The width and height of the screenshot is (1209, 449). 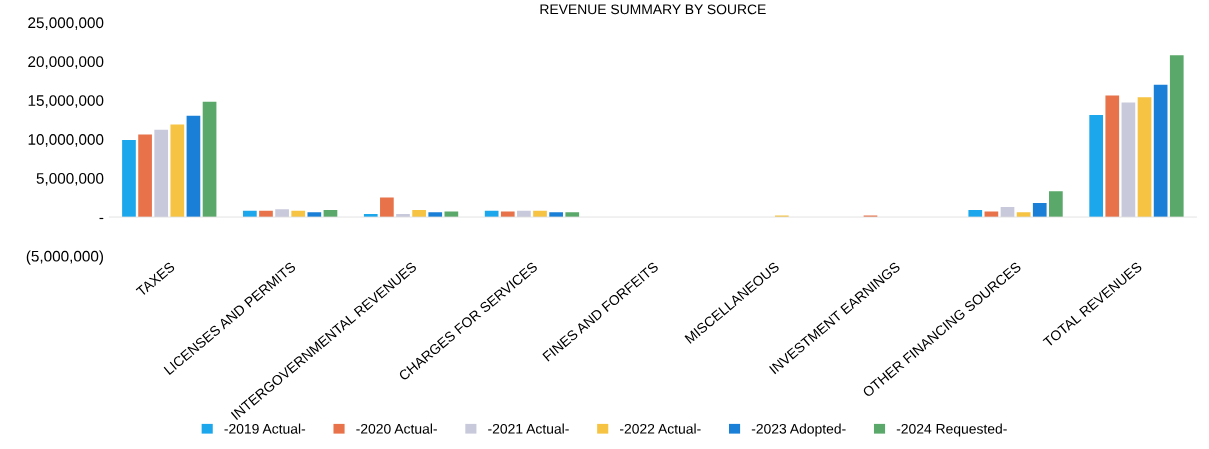 What do you see at coordinates (66, 140) in the screenshot?
I see `y-tick-label: 10,000,000` at bounding box center [66, 140].